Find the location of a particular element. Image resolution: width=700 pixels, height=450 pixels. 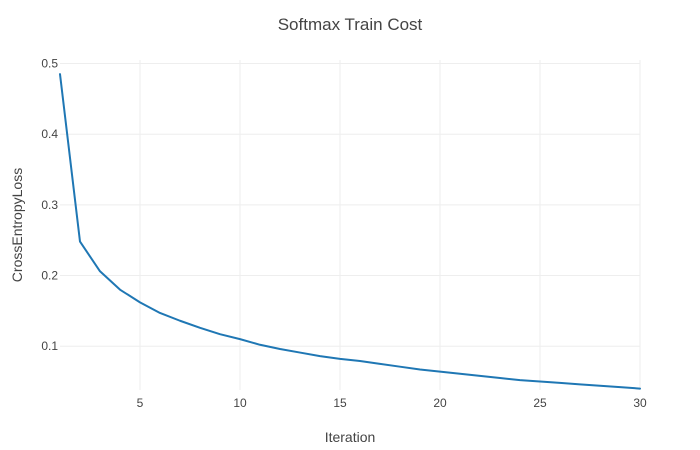

x-axis-label: Iteration is located at coordinates (350, 437).